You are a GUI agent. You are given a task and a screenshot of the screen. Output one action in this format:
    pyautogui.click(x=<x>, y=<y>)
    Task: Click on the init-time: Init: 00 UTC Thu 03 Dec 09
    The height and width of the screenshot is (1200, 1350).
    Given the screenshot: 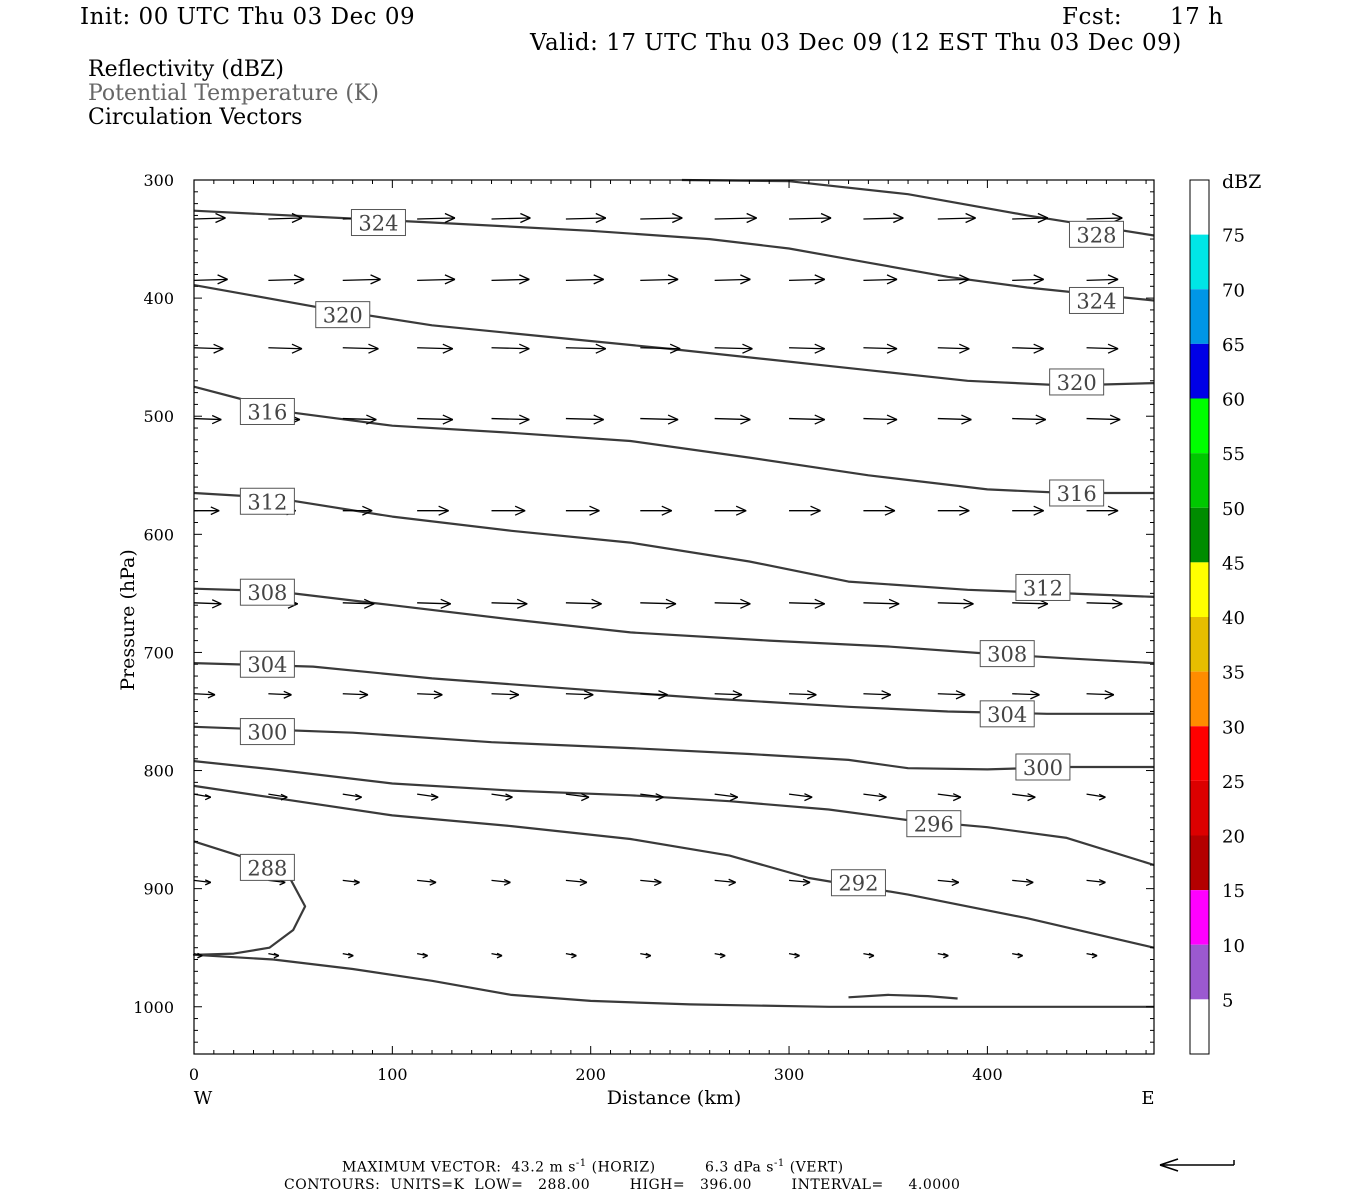 What is the action you would take?
    pyautogui.click(x=248, y=17)
    